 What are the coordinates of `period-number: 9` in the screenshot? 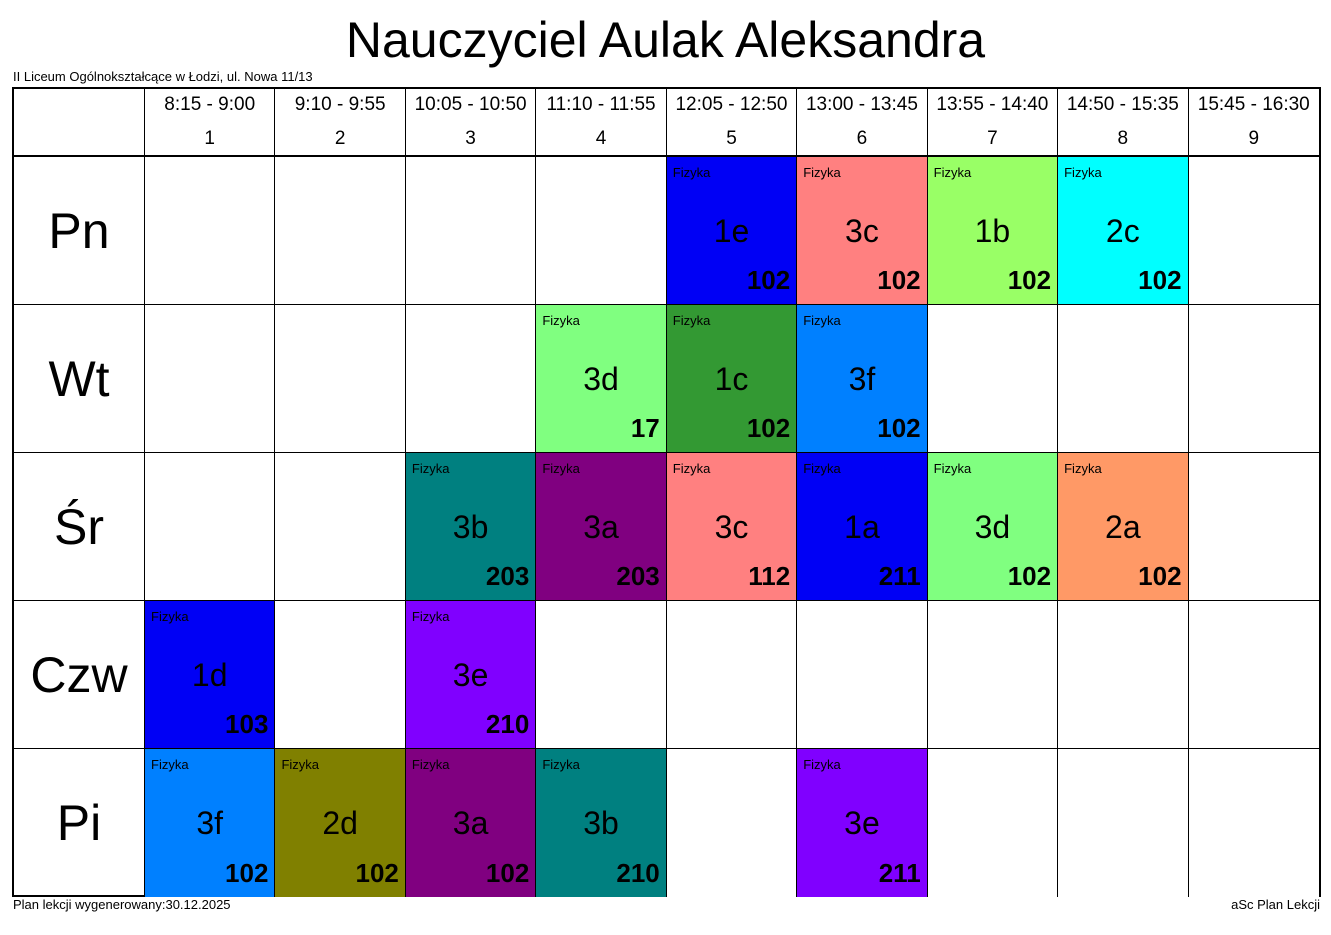 It's located at (1254, 138).